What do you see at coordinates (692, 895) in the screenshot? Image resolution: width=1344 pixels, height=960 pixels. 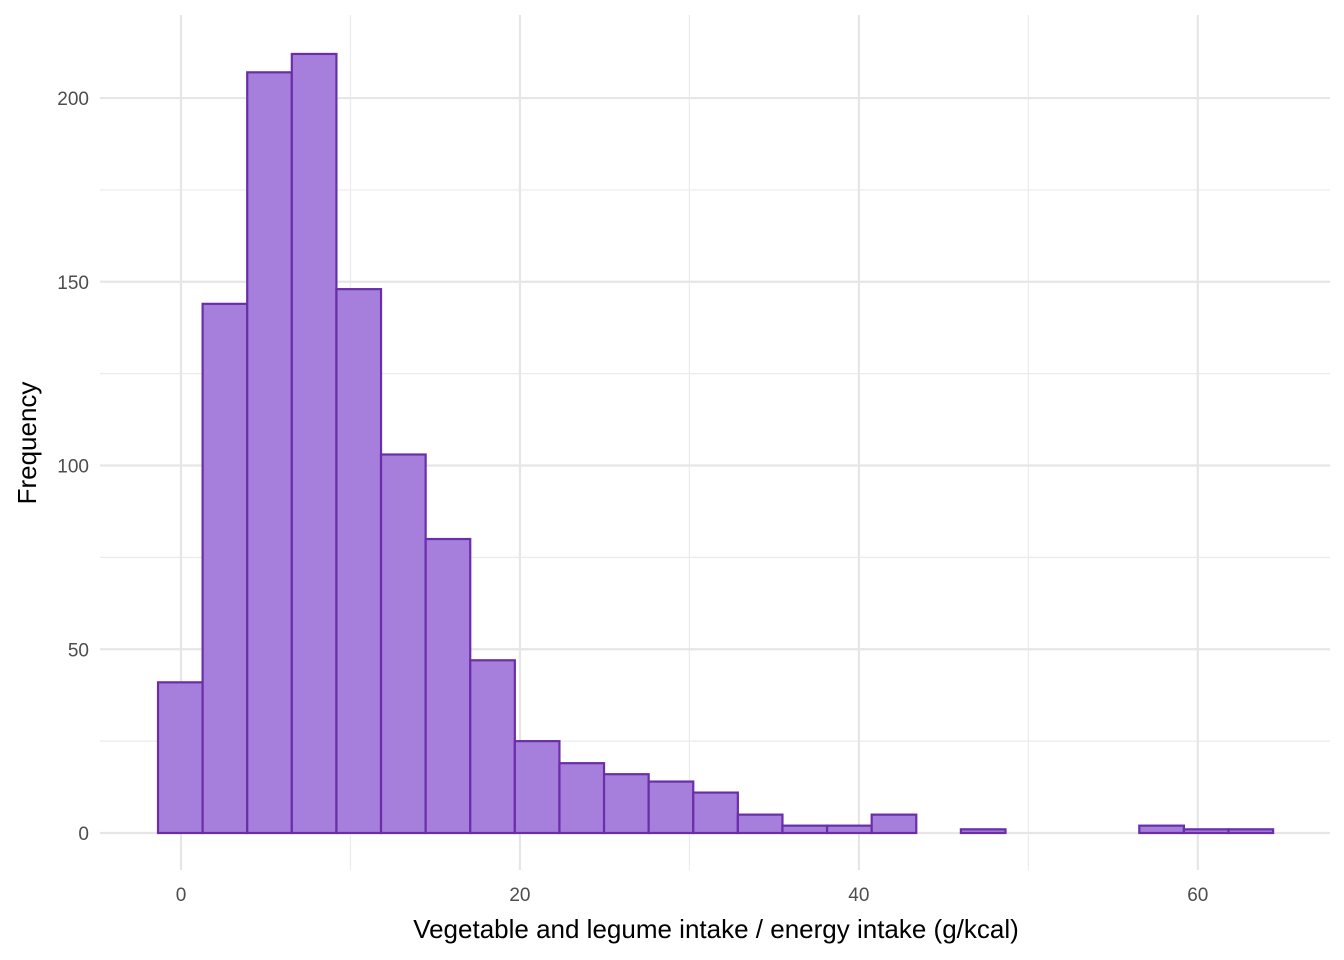 I see `x-ticks: 0 20 40 60` at bounding box center [692, 895].